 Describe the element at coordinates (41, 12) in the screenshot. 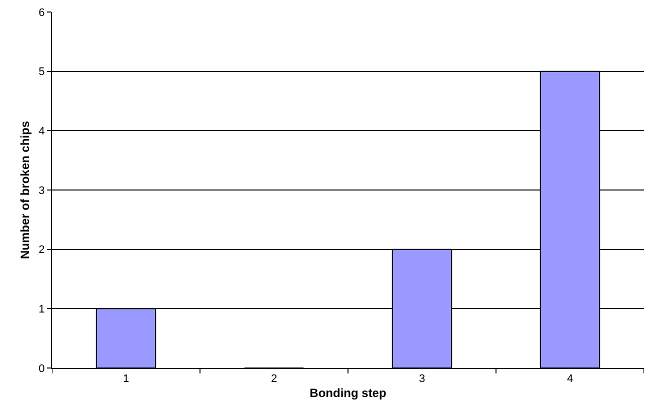

I see `y-tick-label: 6` at that location.